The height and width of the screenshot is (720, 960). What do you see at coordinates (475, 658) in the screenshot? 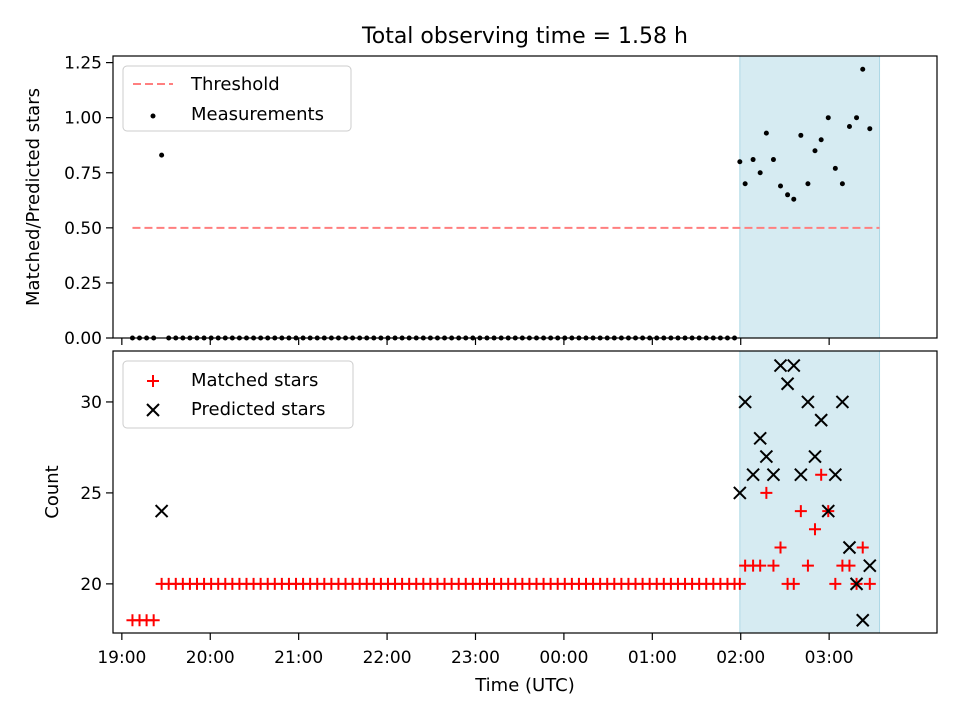
I see `x-tick-label: 23:00` at bounding box center [475, 658].